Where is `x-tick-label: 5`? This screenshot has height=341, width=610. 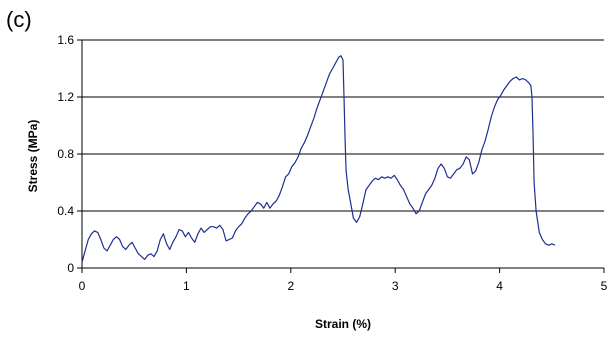 x-tick-label: 5 is located at coordinates (604, 286).